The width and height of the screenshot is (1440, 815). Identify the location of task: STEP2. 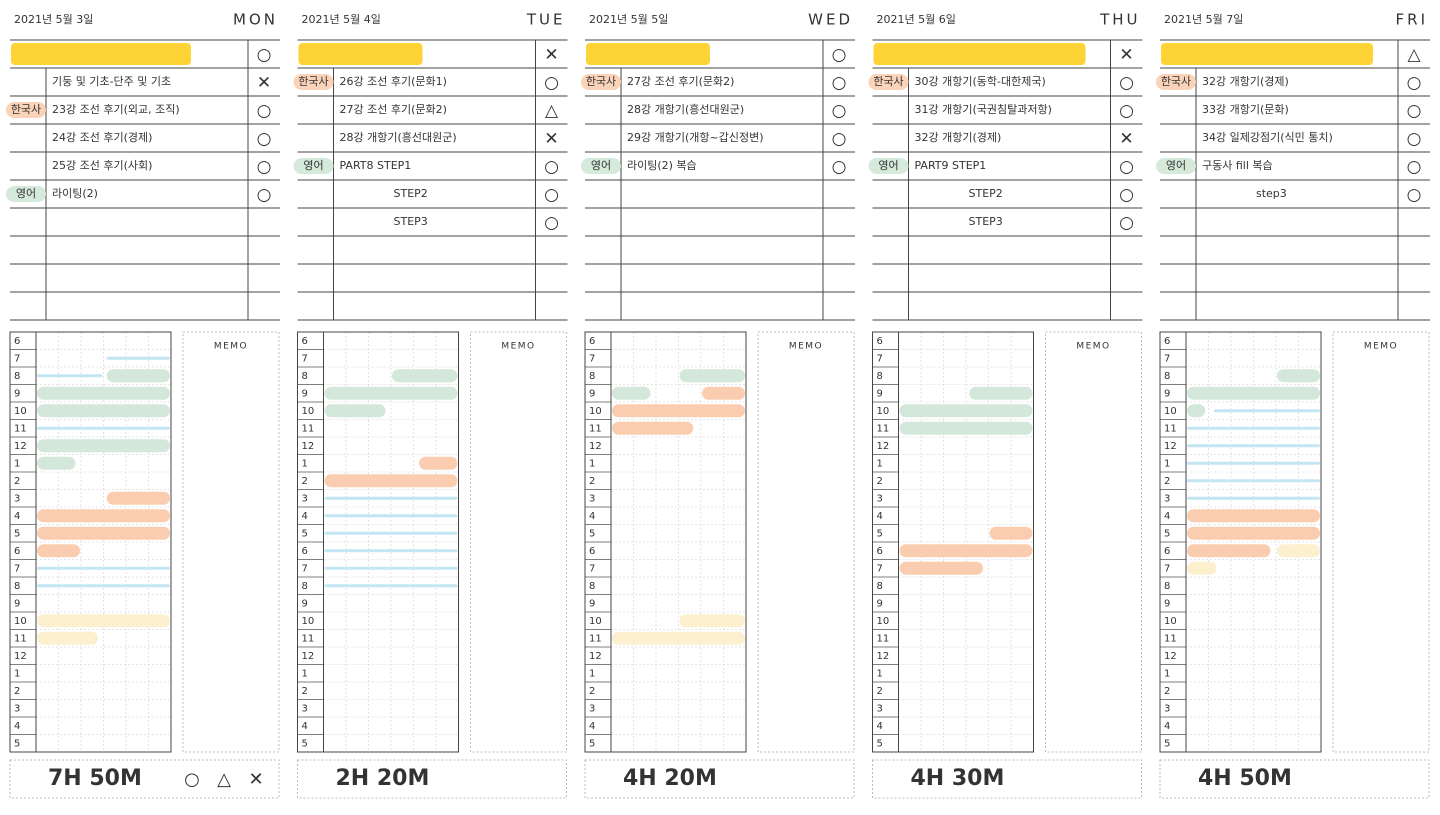
(986, 193).